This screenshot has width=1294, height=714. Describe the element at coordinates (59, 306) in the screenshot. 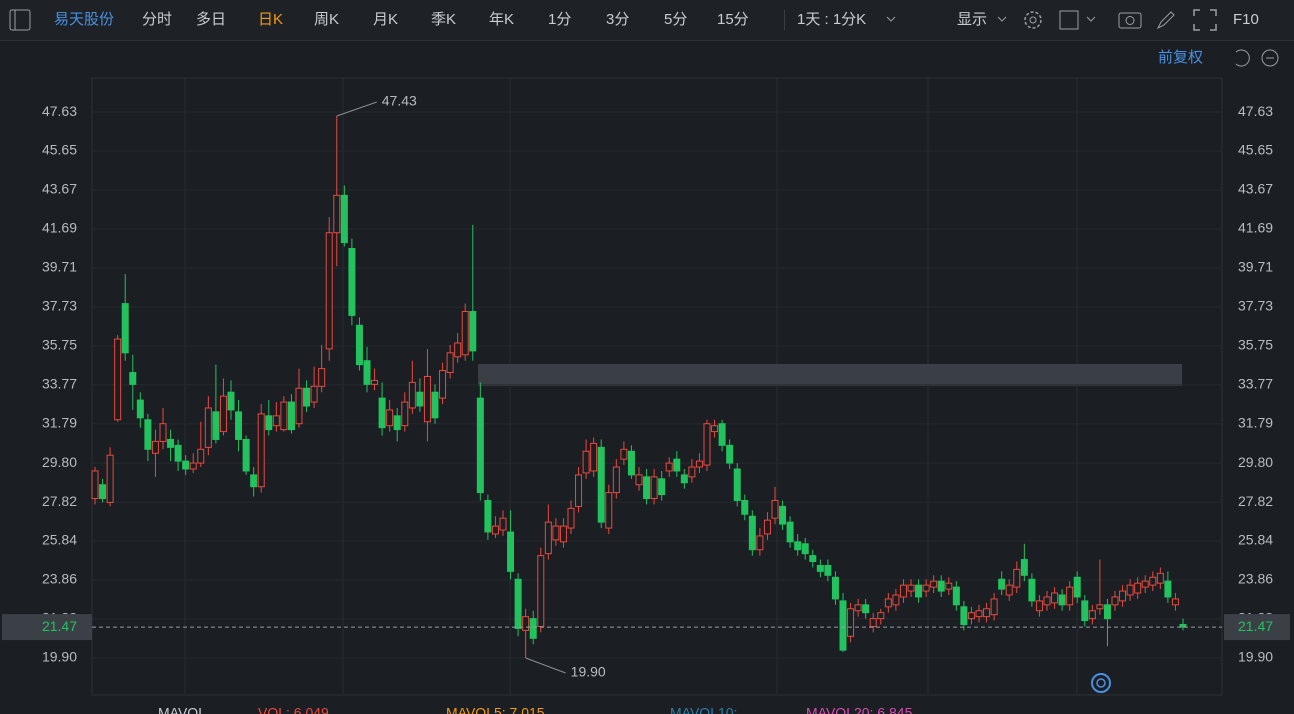

I see `y-tick-label: 37.73` at that location.